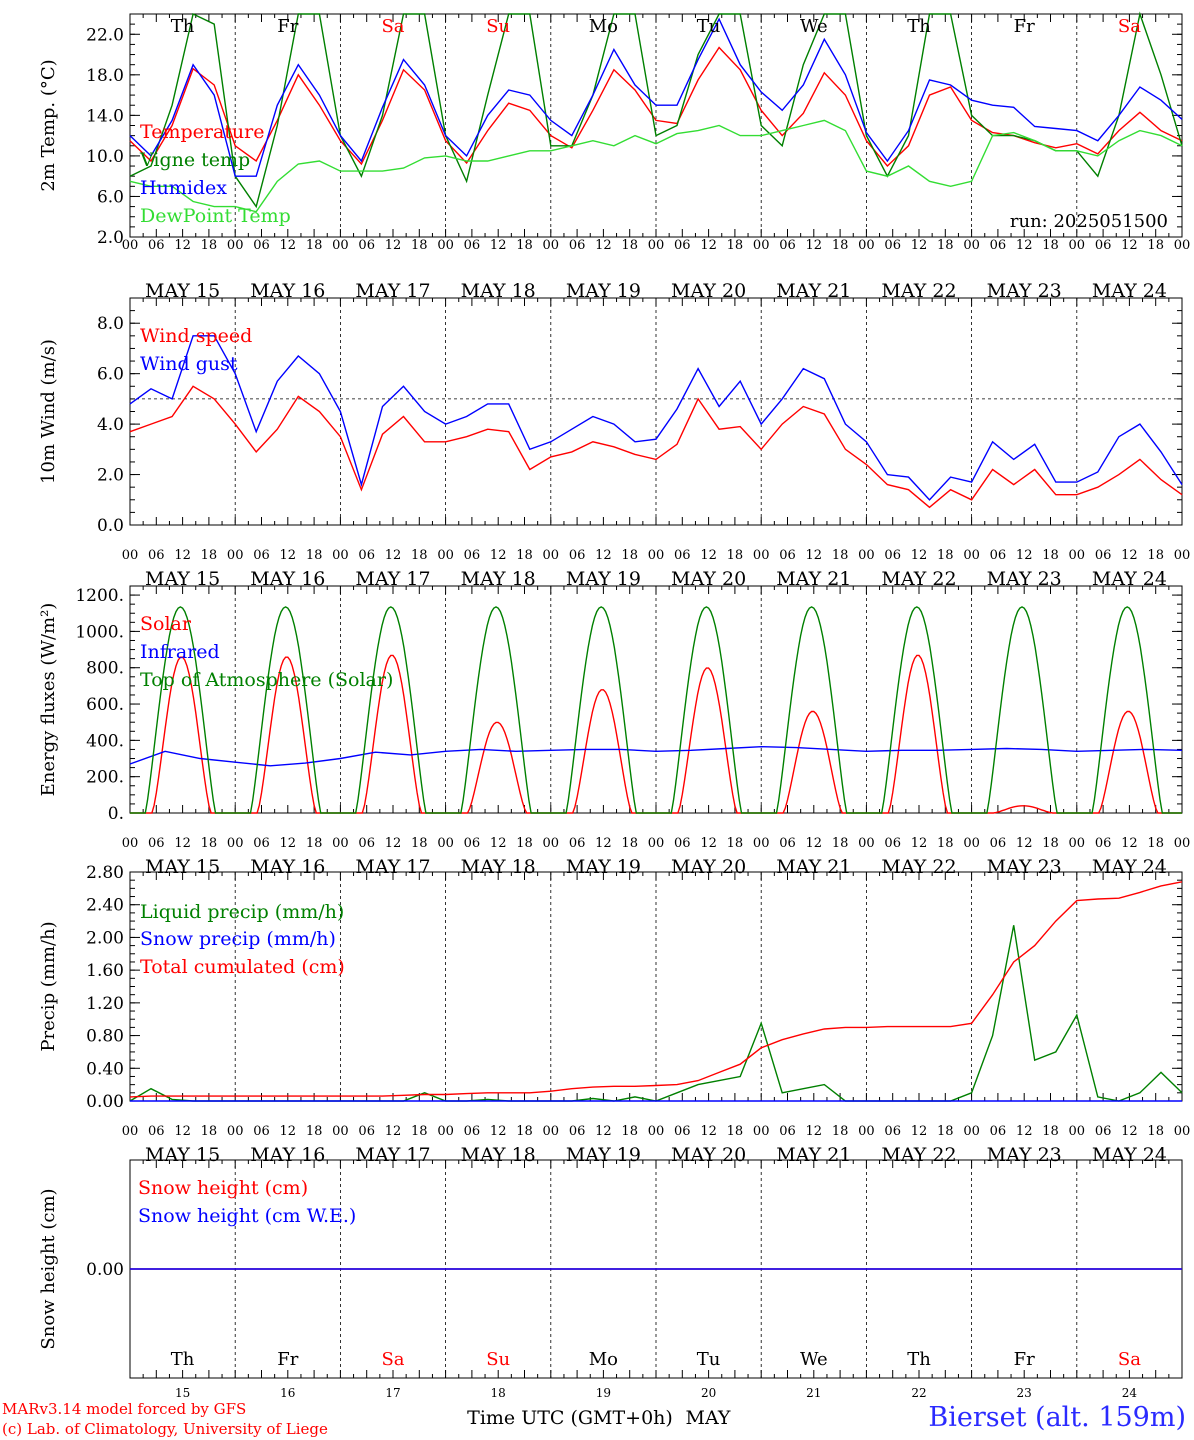 This screenshot has width=1194, height=1440. What do you see at coordinates (105, 76) in the screenshot?
I see `temperature-y-tick-label: 18.0` at bounding box center [105, 76].